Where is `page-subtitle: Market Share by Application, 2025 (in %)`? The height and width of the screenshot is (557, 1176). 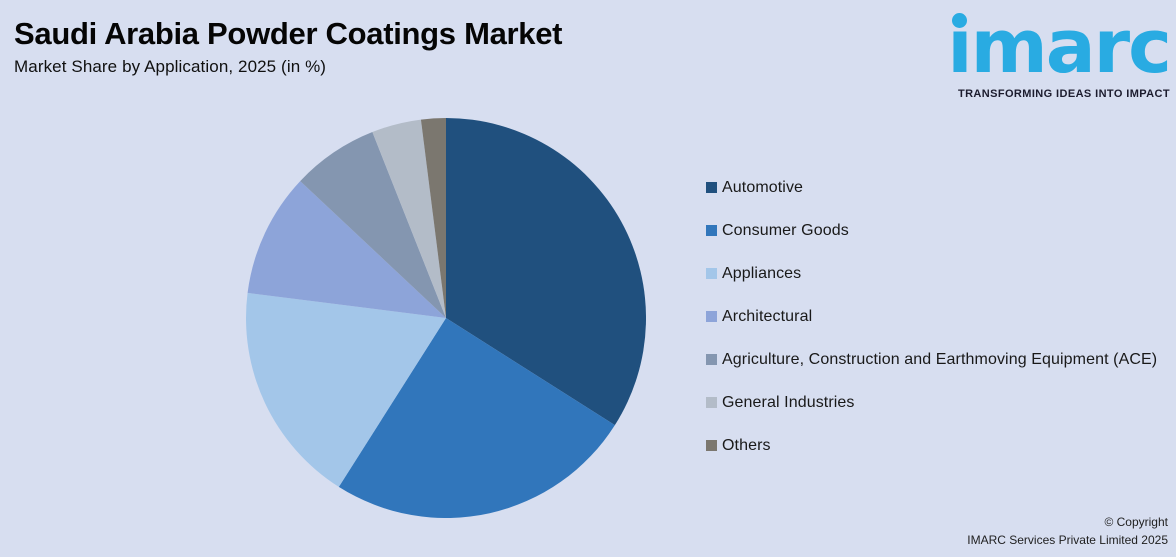 page-subtitle: Market Share by Application, 2025 (in %) is located at coordinates (170, 66).